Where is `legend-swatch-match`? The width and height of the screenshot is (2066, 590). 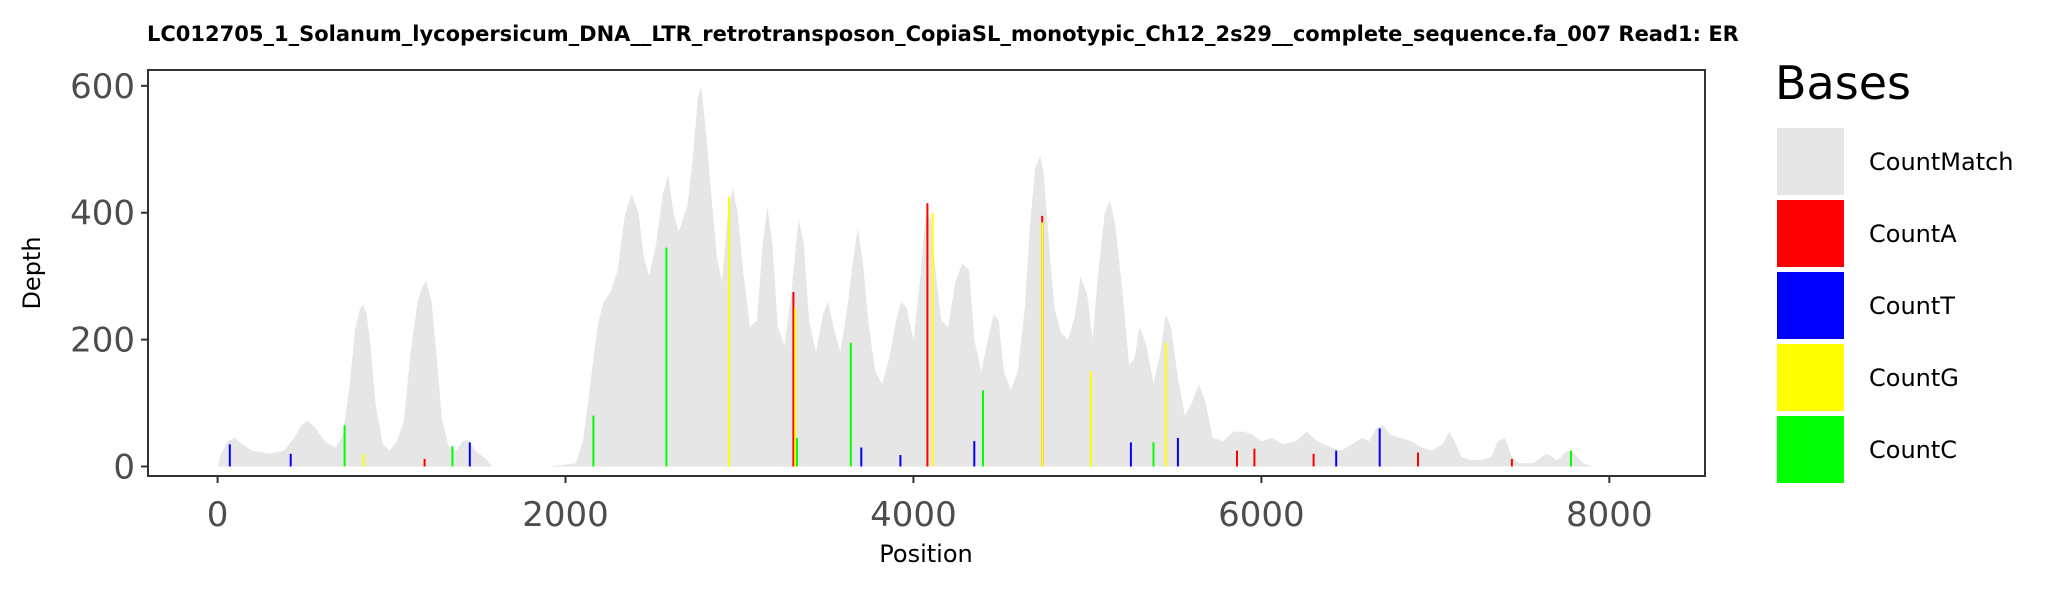 legend-swatch-match is located at coordinates (1810, 161).